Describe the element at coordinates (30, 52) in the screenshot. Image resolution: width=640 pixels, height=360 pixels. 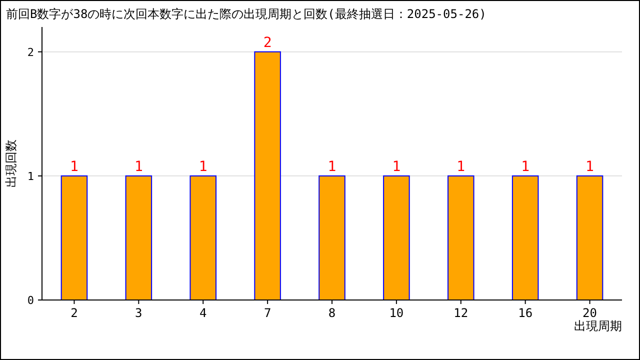
I see `y-tick-label: 2` at that location.